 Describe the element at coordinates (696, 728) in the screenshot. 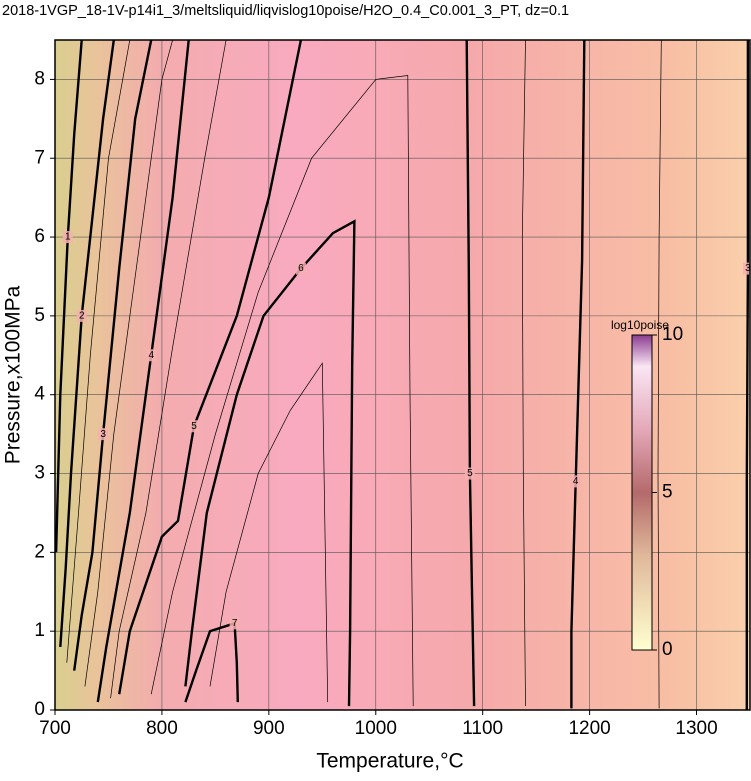

I see `x-tick-label: 1300` at that location.